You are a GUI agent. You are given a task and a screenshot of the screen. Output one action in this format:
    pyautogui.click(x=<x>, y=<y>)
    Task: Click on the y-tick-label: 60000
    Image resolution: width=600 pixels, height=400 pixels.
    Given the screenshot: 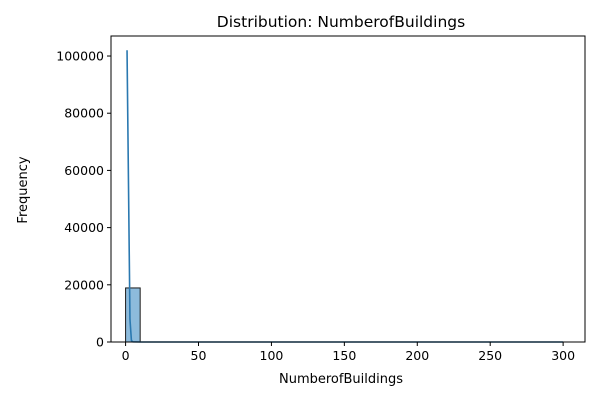 What is the action you would take?
    pyautogui.click(x=84, y=170)
    